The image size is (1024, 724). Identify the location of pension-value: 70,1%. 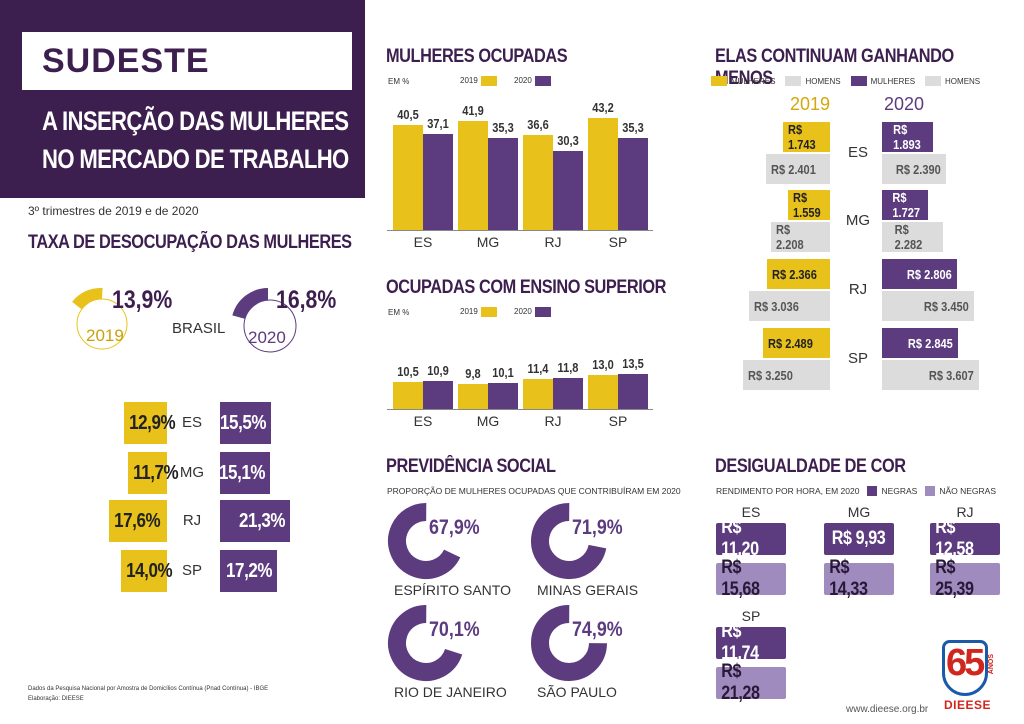
(454, 629).